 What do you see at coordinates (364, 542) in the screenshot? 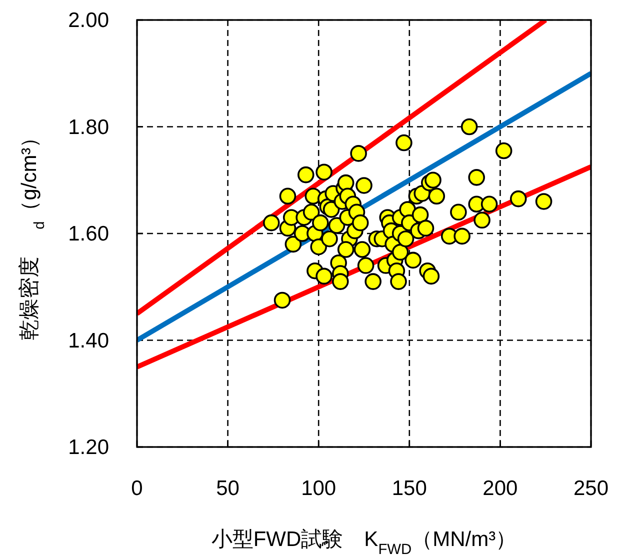
I see `x-axis-title: 小型FWD試験 K$_{FWD}$（MN/m³）` at bounding box center [364, 542].